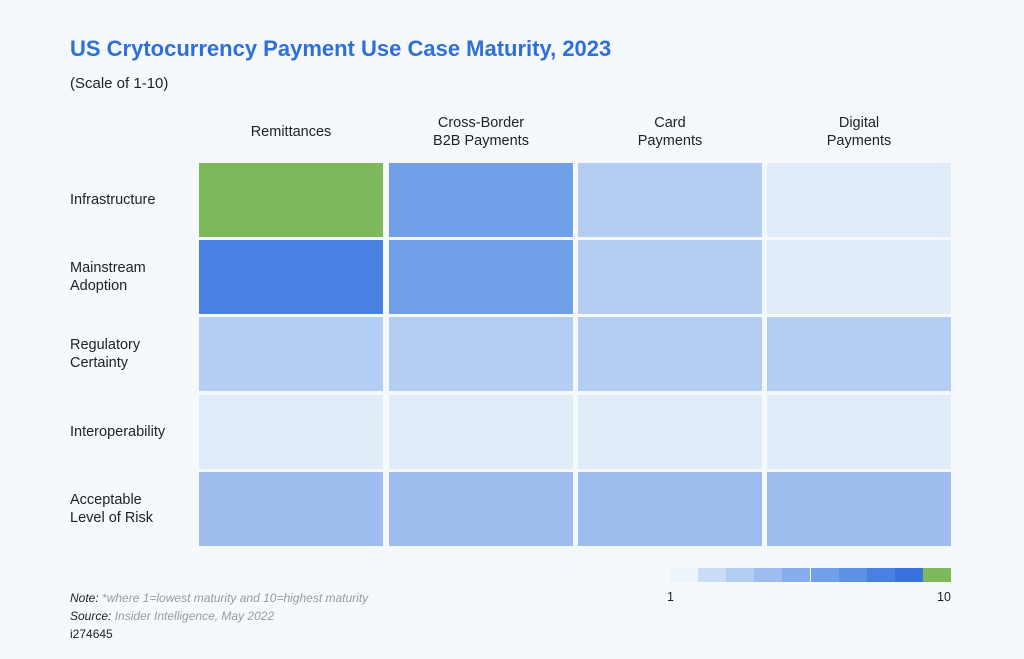  What do you see at coordinates (944, 597) in the screenshot?
I see `legend-max-label: 10` at bounding box center [944, 597].